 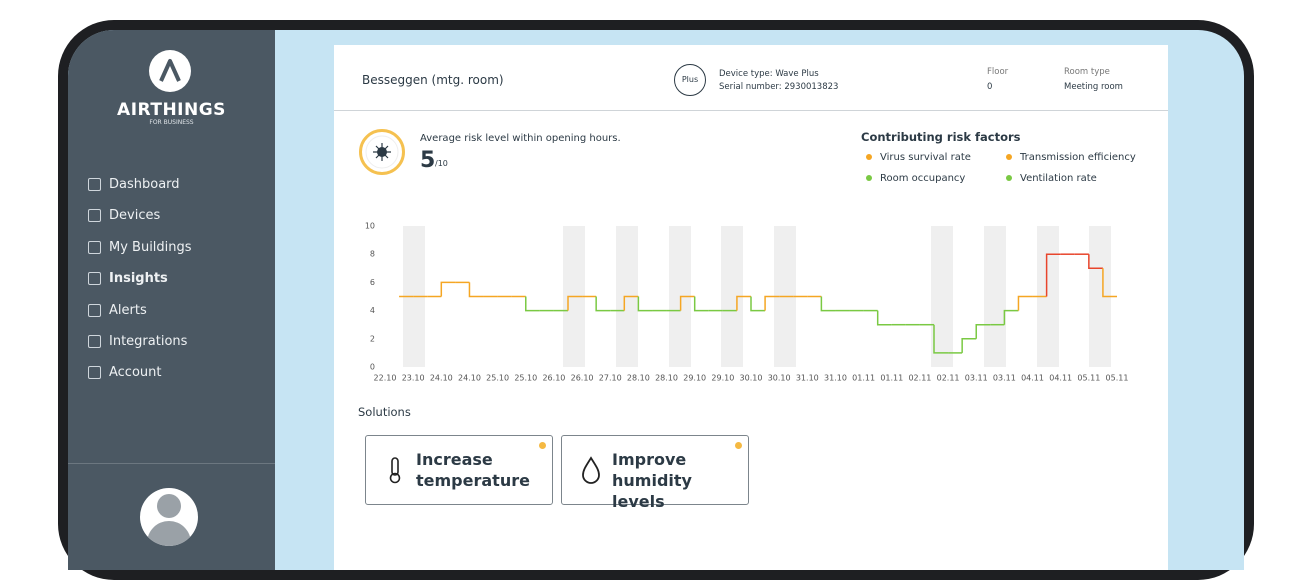 What do you see at coordinates (941, 137) in the screenshot?
I see `factors-title: Contributing risk factors` at bounding box center [941, 137].